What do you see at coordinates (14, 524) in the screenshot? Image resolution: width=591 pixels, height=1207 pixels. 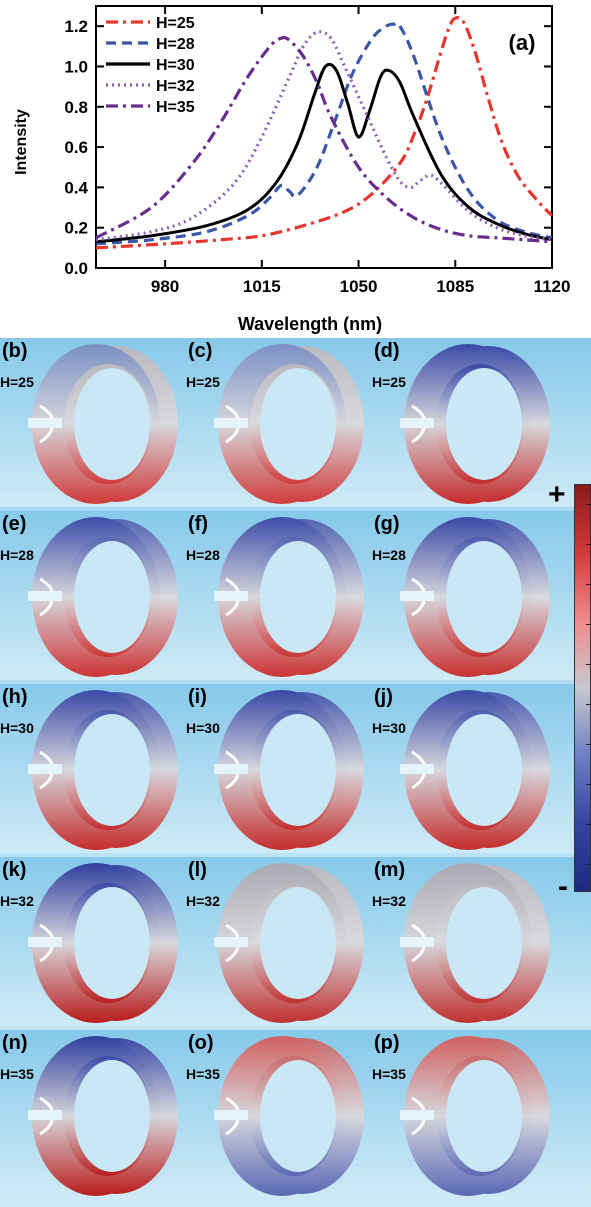 I see `panel-letter: (e)` at bounding box center [14, 524].